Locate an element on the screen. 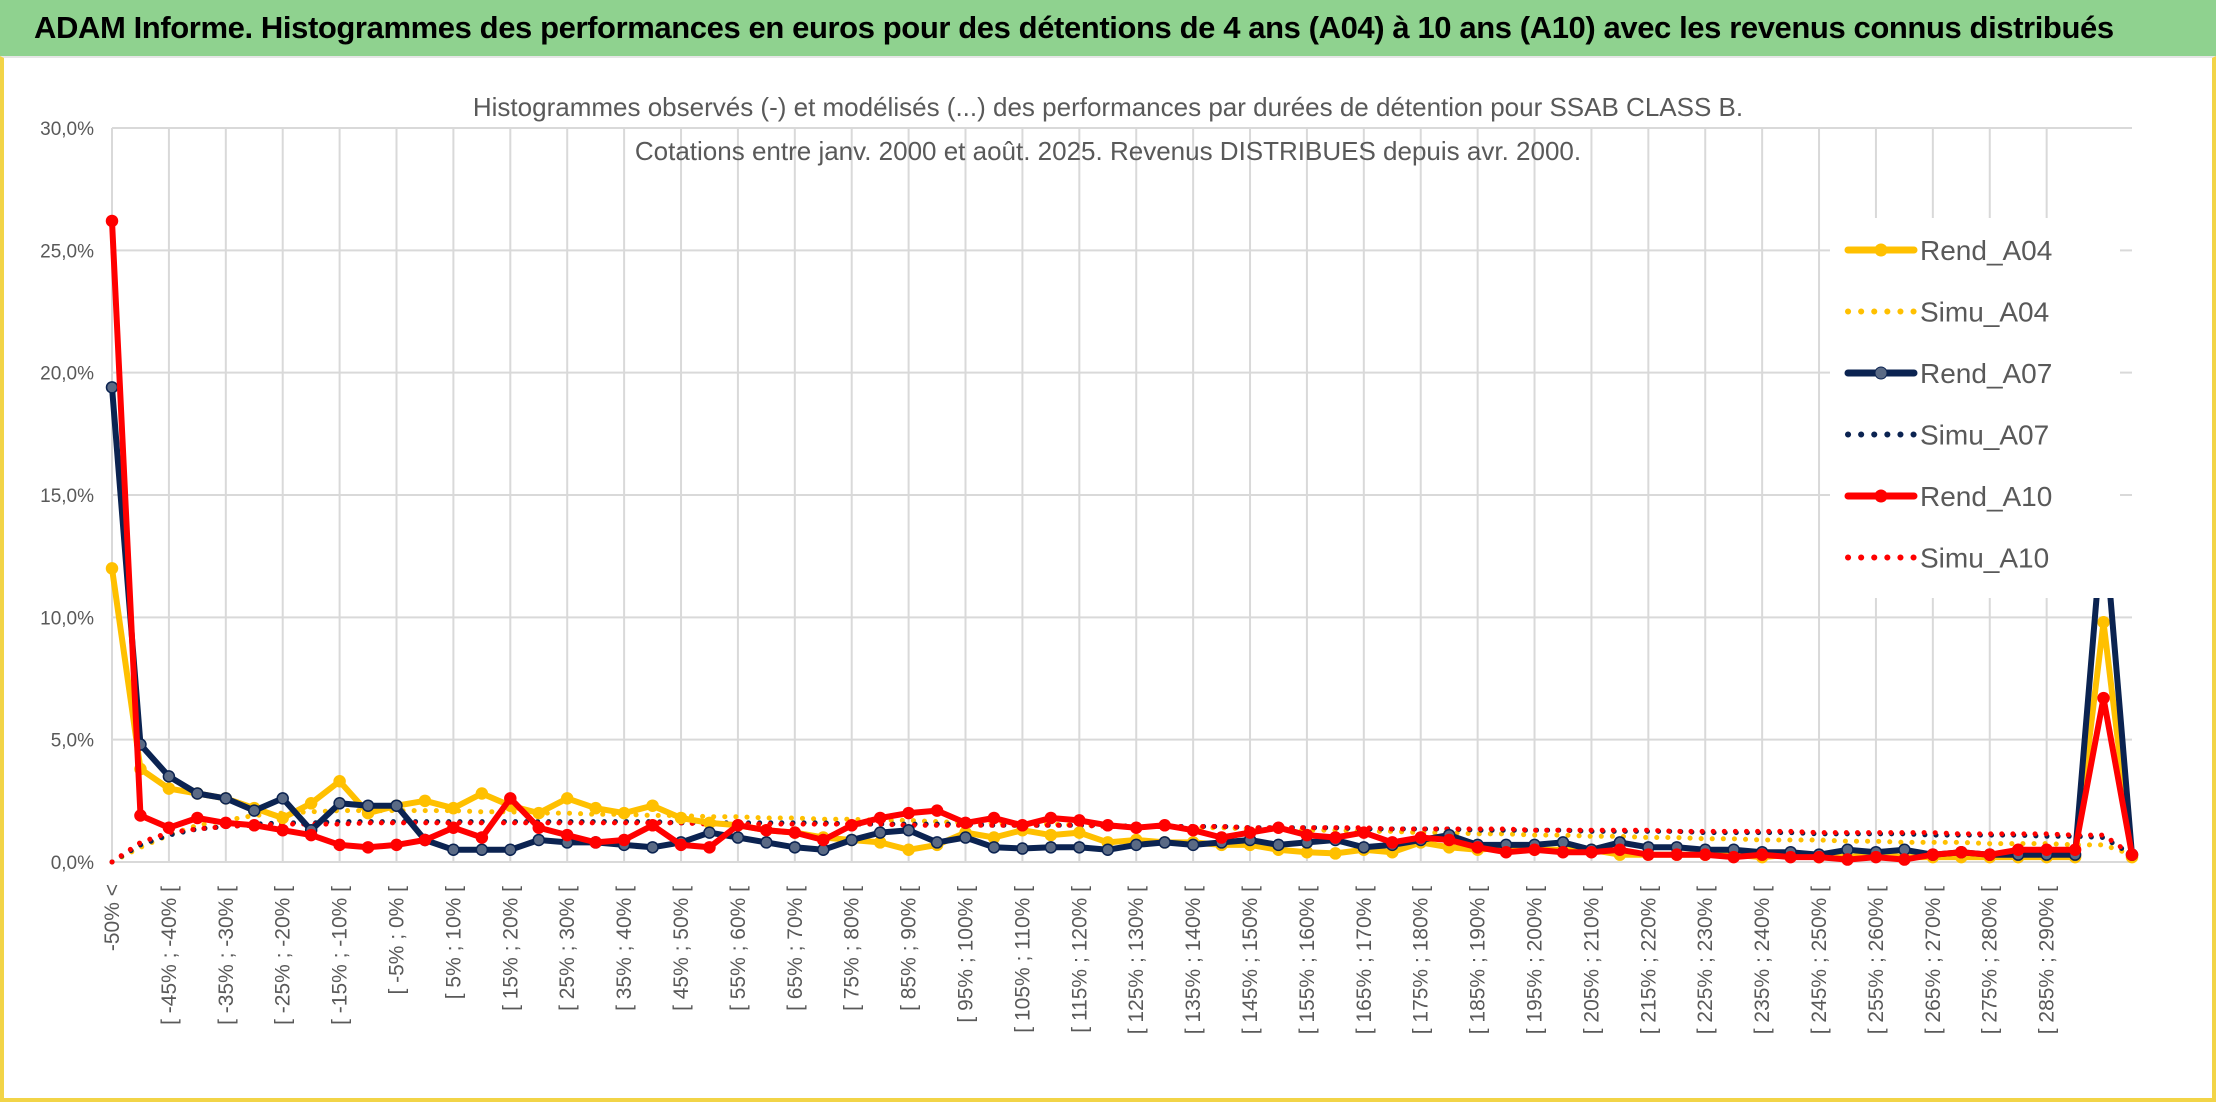 The height and width of the screenshot is (1102, 2216). legend-label: Rend_A07 is located at coordinates (1986, 373).